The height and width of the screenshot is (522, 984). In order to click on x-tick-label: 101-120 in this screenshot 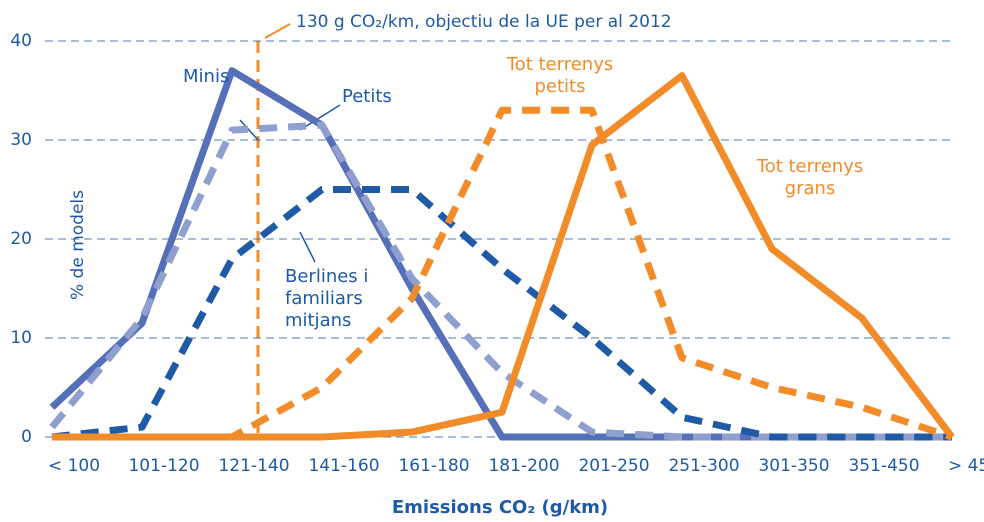, I will do `click(163, 466)`.